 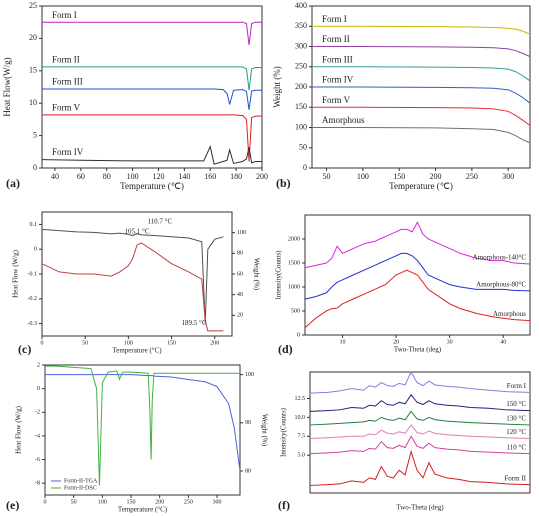 What do you see at coordinates (301, 66) in the screenshot?
I see `y-tick-label: 250` at bounding box center [301, 66].